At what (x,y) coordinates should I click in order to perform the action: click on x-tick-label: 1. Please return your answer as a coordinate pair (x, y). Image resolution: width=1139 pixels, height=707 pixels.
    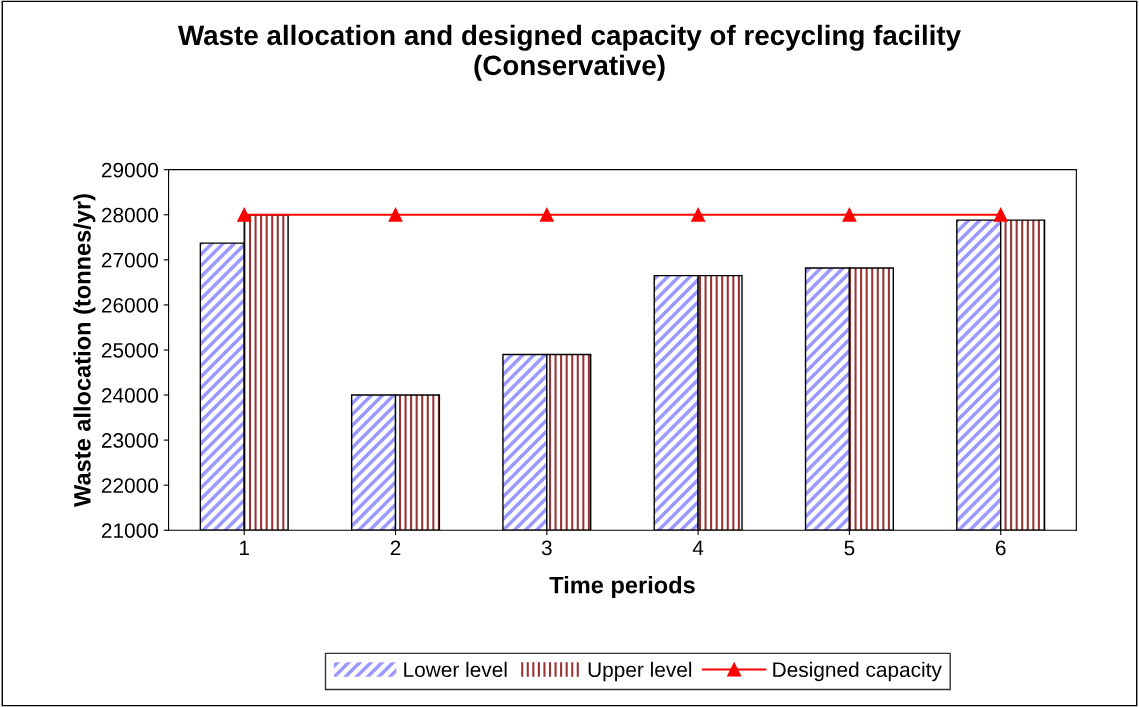
    Looking at the image, I should click on (244, 548).